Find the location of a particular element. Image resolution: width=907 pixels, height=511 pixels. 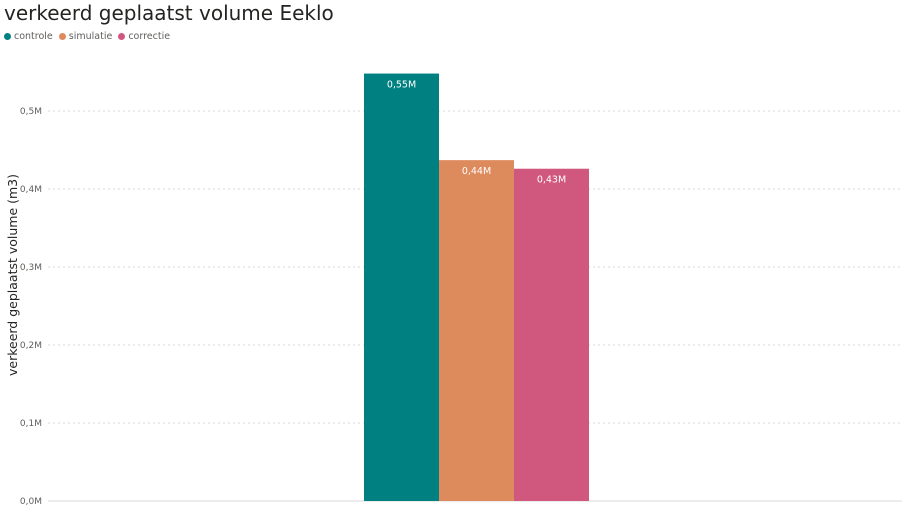

y-axis-ticks: 0,0M 0,1M 0,2M 0,3M 0,4M 0,5M is located at coordinates (31, 307).